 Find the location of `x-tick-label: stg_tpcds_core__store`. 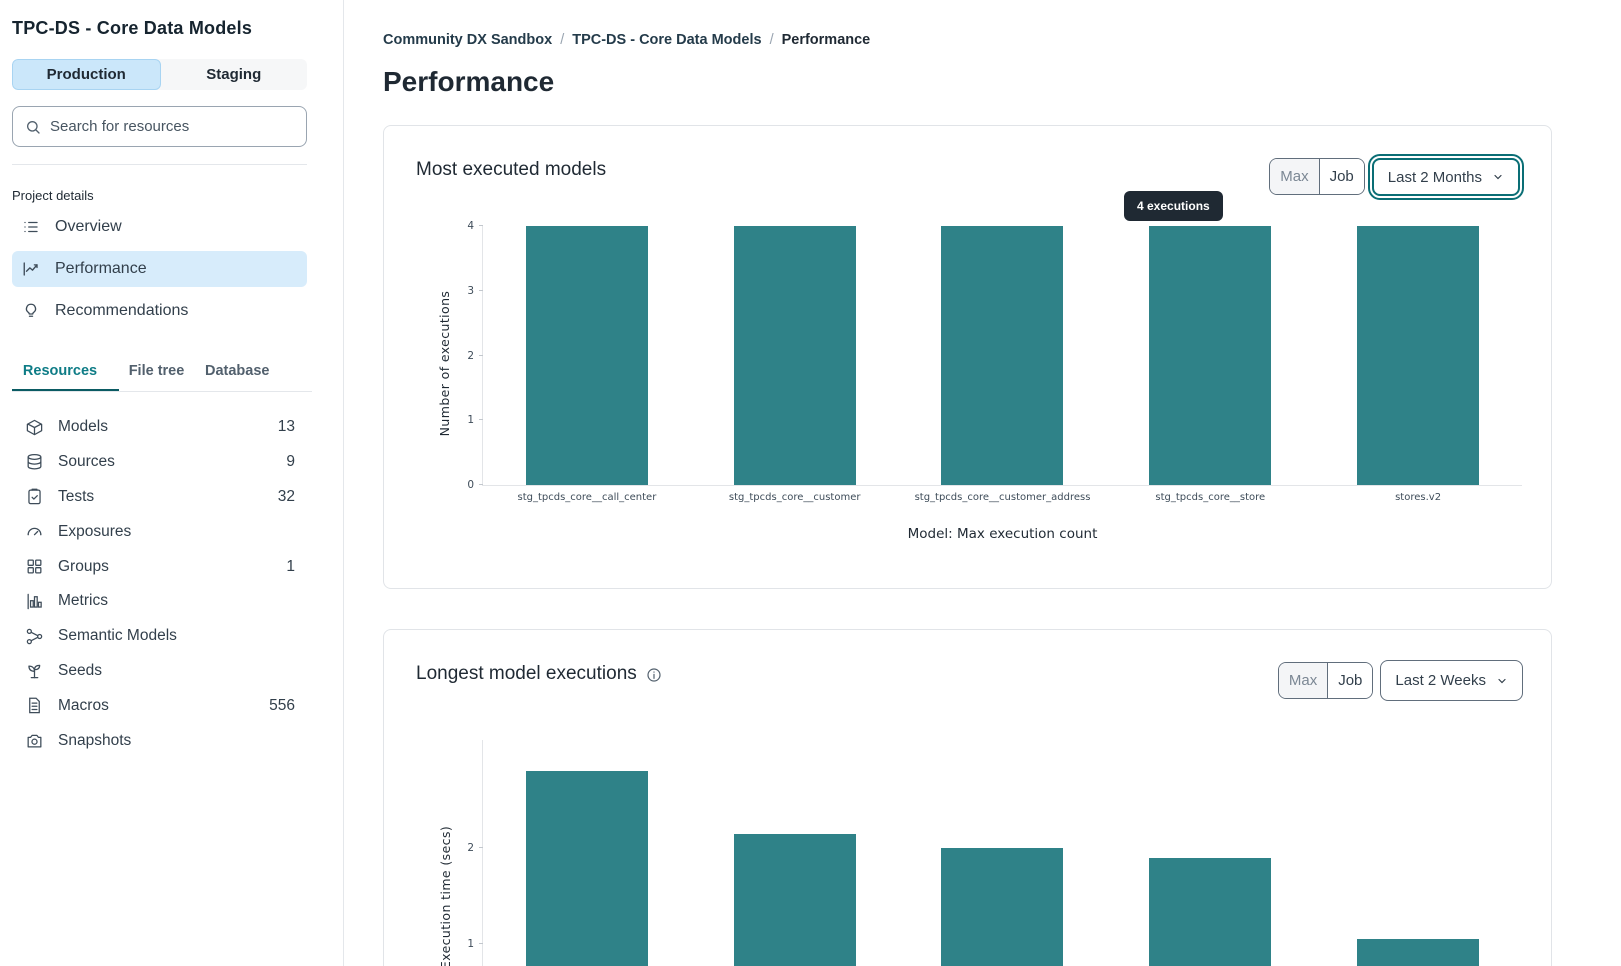

x-tick-label: stg_tpcds_core__store is located at coordinates (1210, 497).